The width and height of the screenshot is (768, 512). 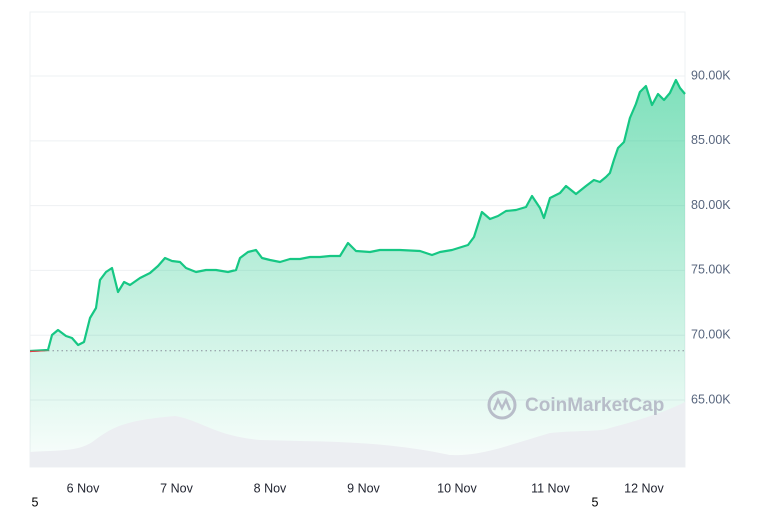 I want to click on y-tick-label: 80.00K, so click(x=711, y=205).